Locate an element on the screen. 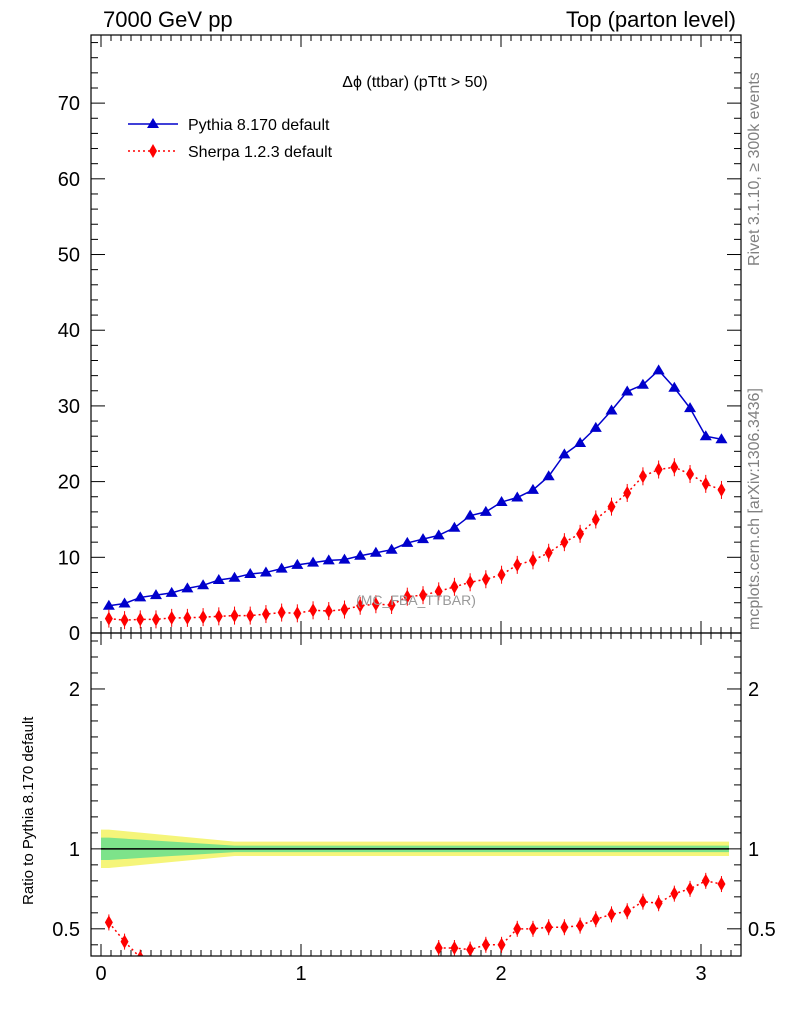 Image resolution: width=786 pixels, height=1024 pixels. watermark: (MC_FBA_TTBAR) is located at coordinates (416, 600).